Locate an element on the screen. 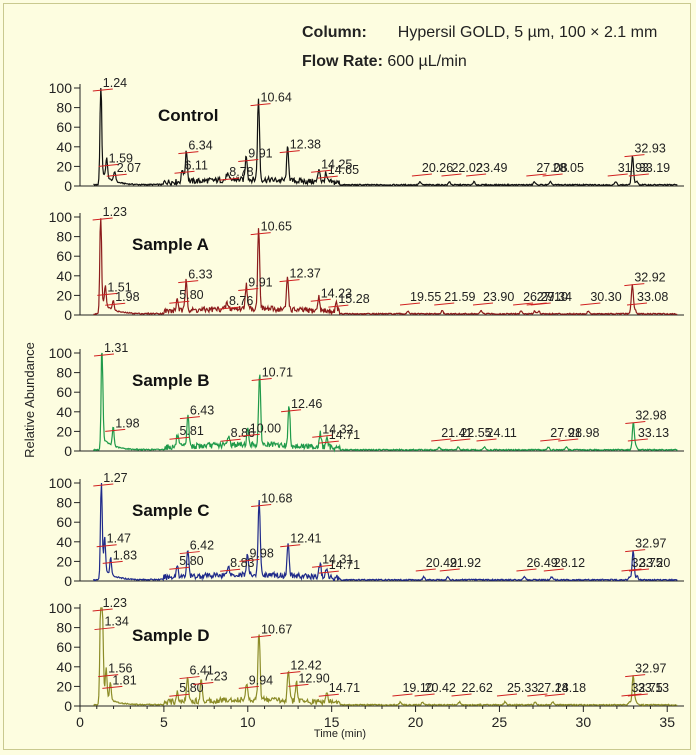 This screenshot has width=696, height=755. x-tick-label: 35 is located at coordinates (667, 722).